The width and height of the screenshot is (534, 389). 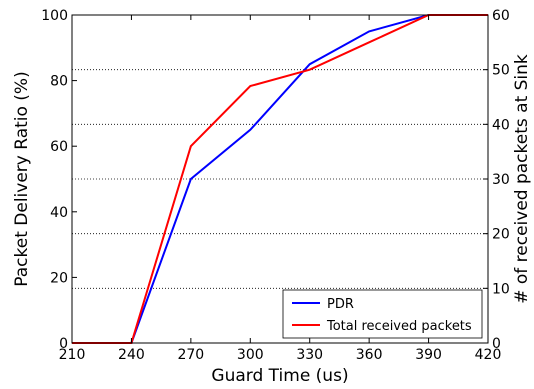 What do you see at coordinates (54, 16) in the screenshot?
I see `y-left-tick-label-100: 100` at bounding box center [54, 16].